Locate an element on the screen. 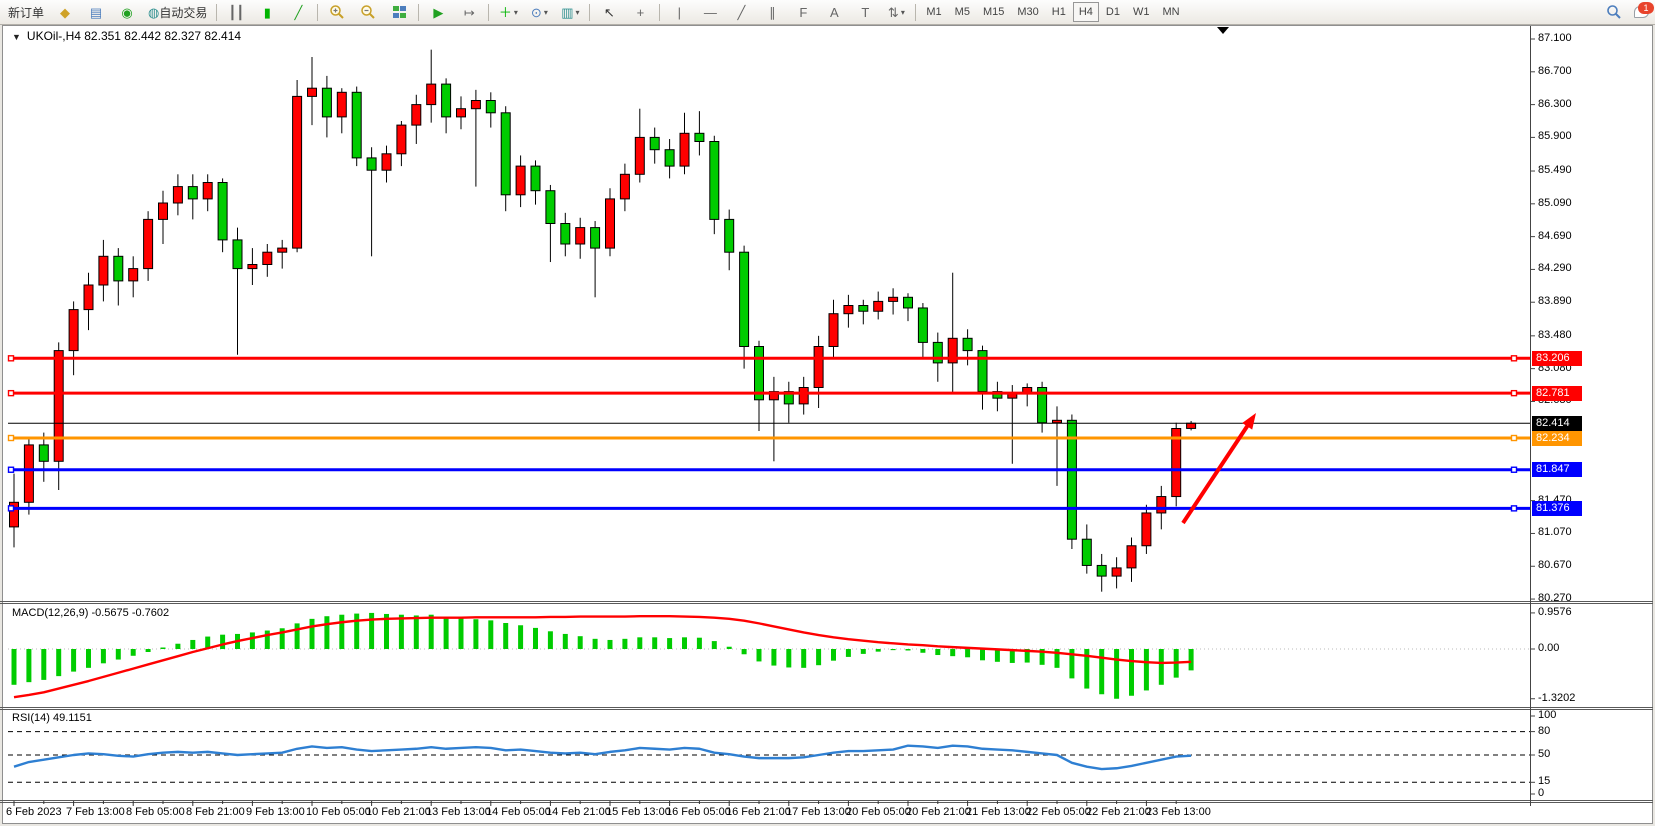  timeframe-button-M1: M1 is located at coordinates (934, 12).